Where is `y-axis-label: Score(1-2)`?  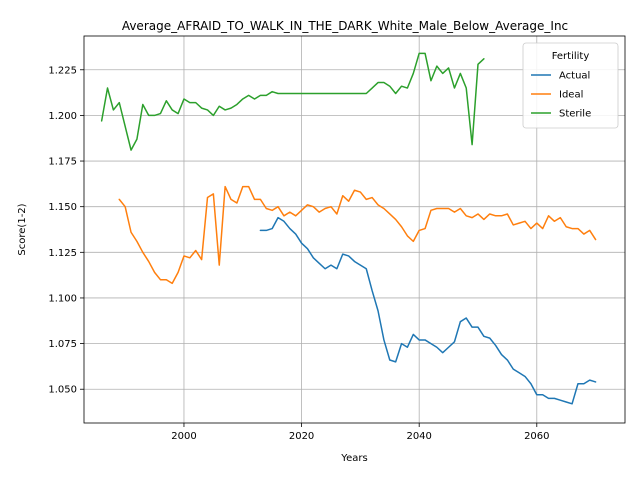
y-axis-label: Score(1-2) is located at coordinates (22, 229).